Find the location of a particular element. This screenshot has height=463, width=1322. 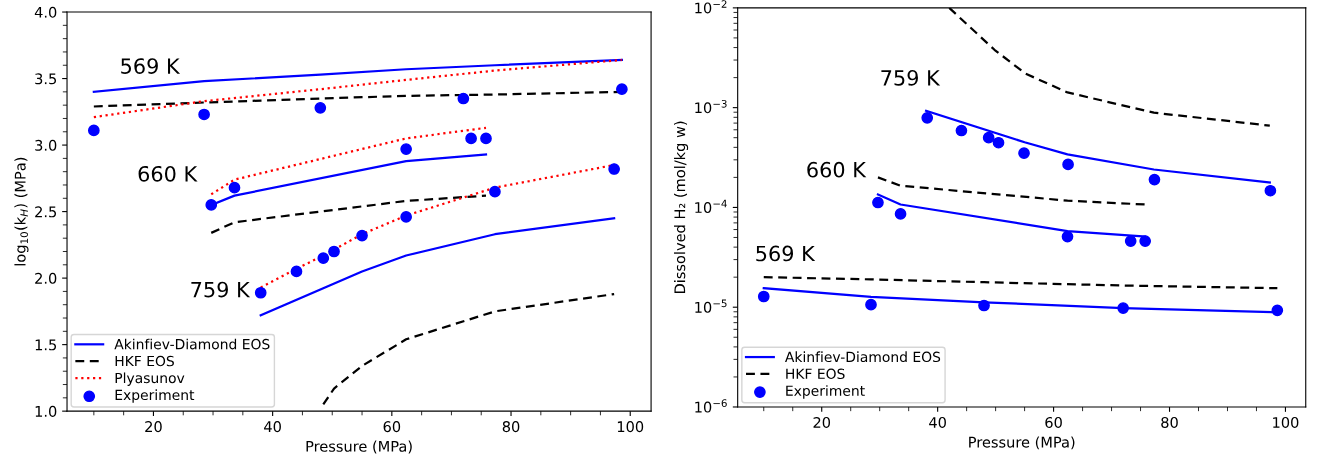

y-tick-label: 2.0 is located at coordinates (46, 278).